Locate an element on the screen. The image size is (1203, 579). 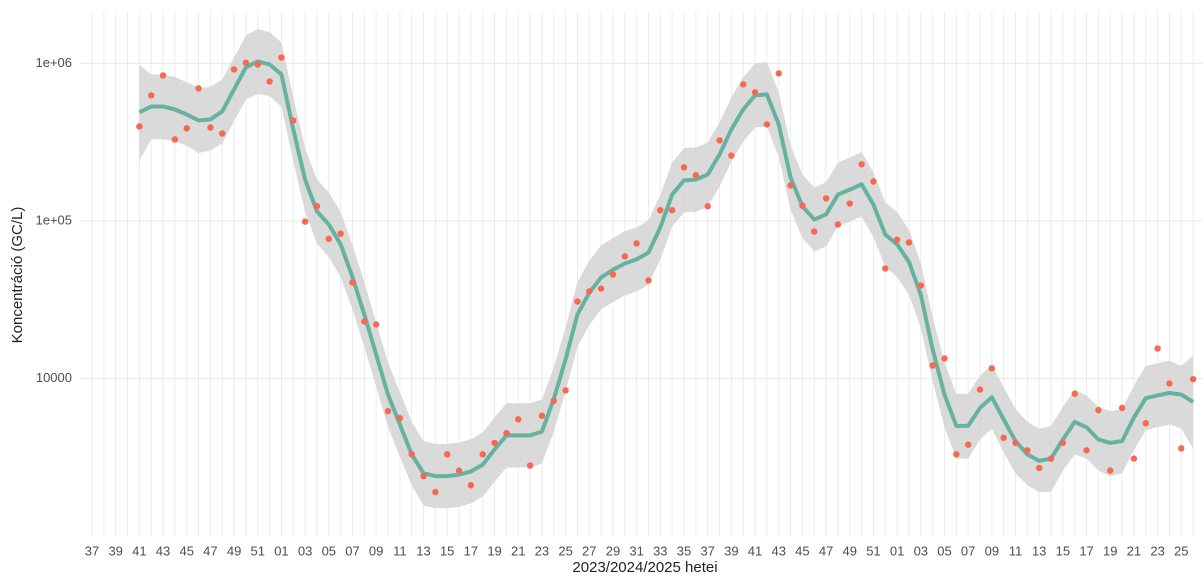
x-tick-label: 19 is located at coordinates (494, 550).